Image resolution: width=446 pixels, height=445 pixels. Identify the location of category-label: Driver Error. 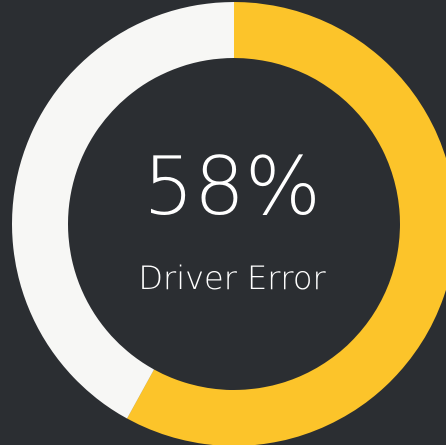
(232, 278).